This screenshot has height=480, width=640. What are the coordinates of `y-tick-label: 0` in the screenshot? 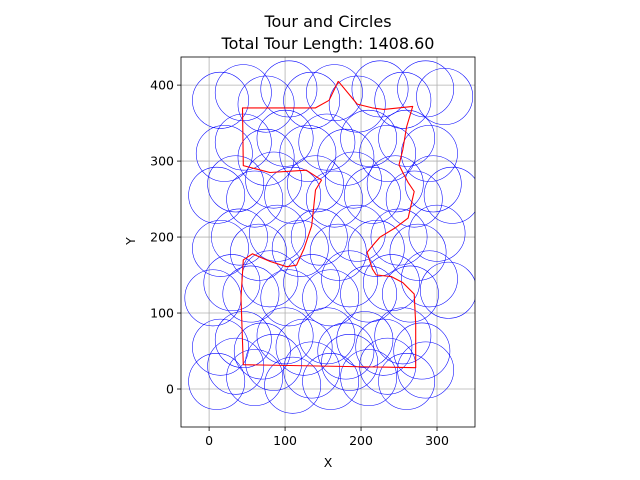 It's located at (170, 389).